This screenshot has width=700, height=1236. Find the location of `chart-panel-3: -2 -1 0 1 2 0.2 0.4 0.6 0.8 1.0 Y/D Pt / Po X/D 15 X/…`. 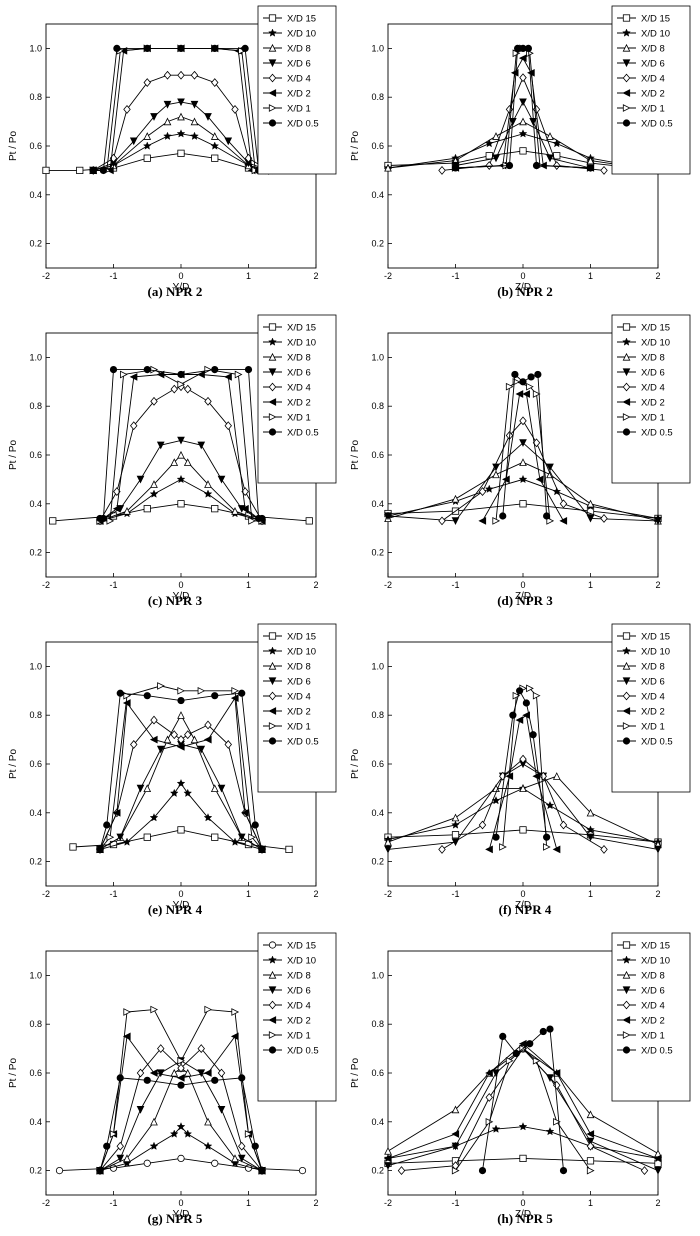

chart-panel-3: -2 -1 0 1 2 0.2 0.4 0.6 0.8 1.0 Y/D Pt / Po X/D 15 X/… is located at coordinates (175, 463).